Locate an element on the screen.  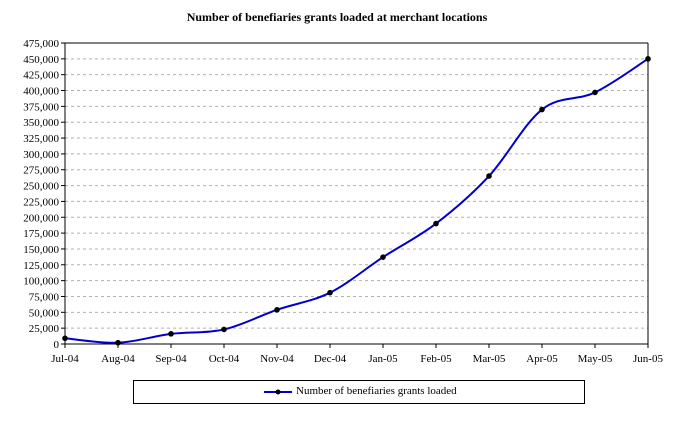
y-tick-label: 150,000 is located at coordinates (41, 250).